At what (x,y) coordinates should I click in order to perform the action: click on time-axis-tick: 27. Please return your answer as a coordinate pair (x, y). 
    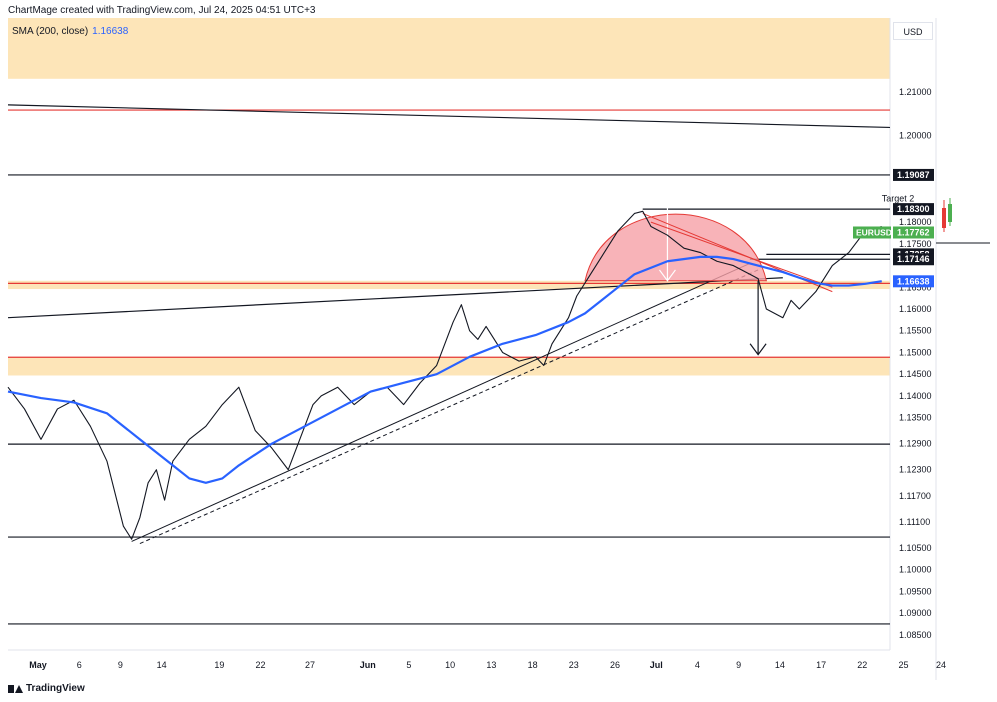
    Looking at the image, I should click on (310, 665).